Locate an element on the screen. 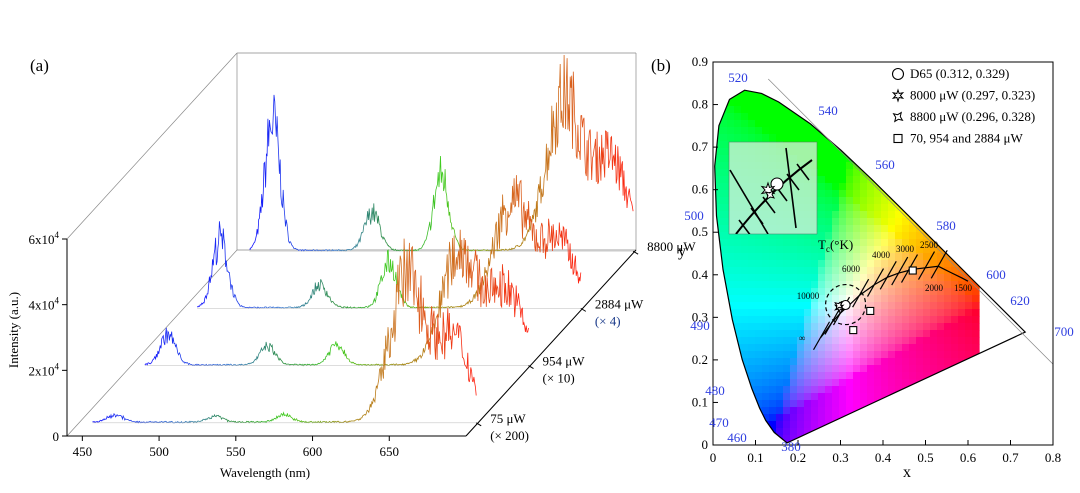 Image resolution: width=1080 pixels, height=493 pixels. y-tick-label: 0.9 is located at coordinates (700, 61).